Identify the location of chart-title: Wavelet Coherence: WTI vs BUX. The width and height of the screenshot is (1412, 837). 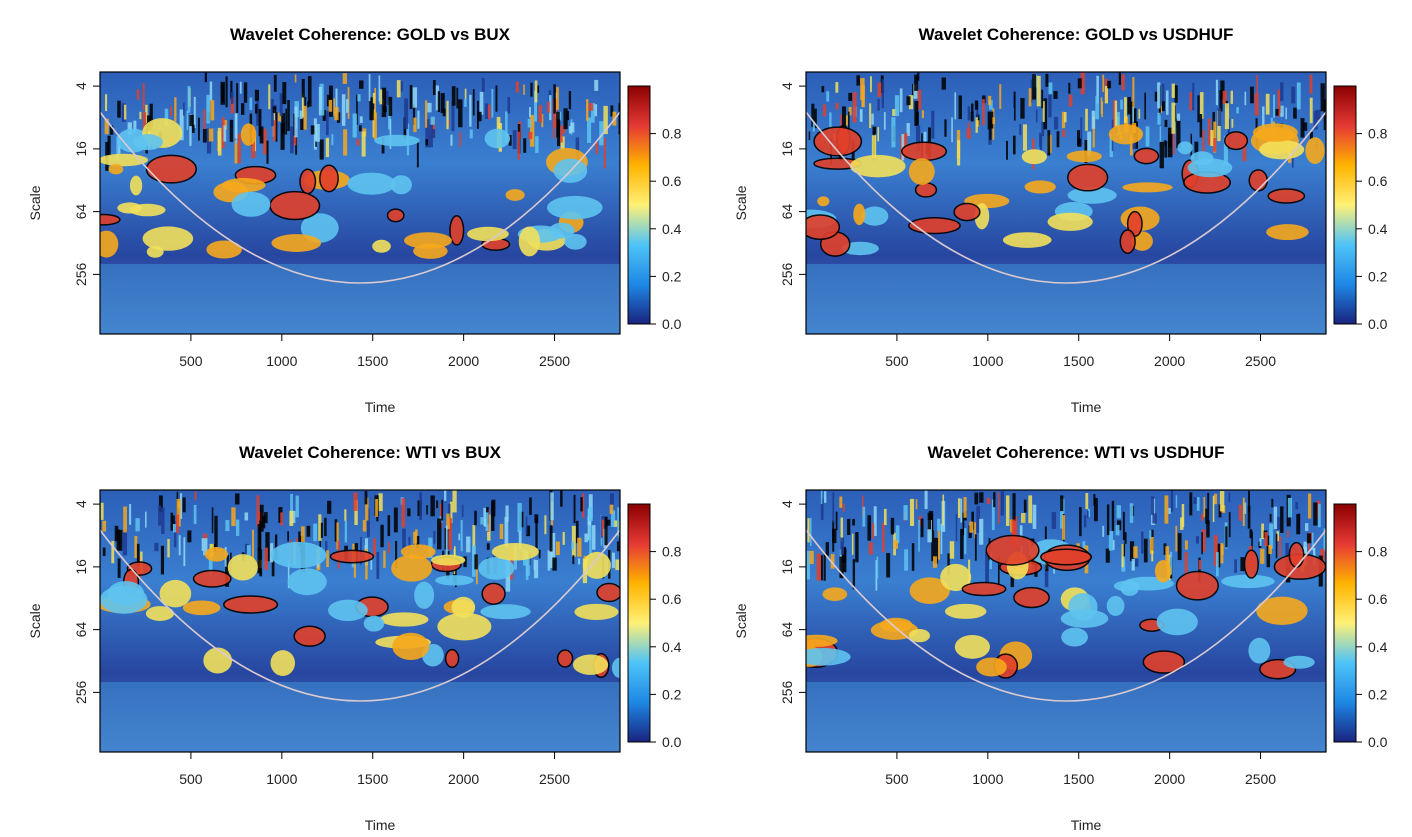
(370, 452).